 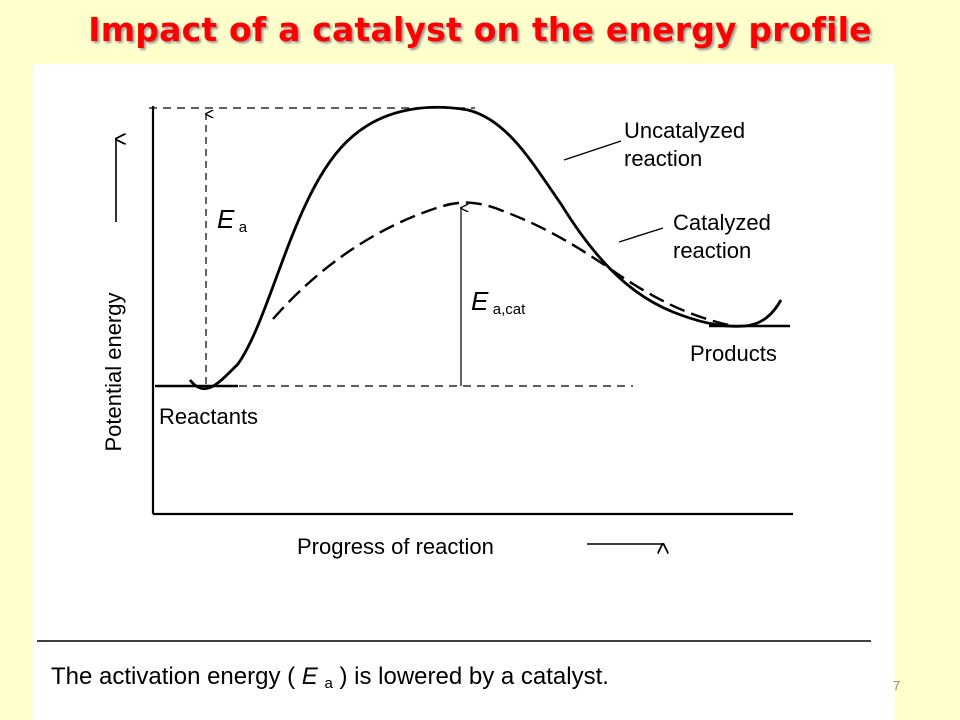 What do you see at coordinates (722, 222) in the screenshot?
I see `catalyzed-label-line-1: Catalyzed` at bounding box center [722, 222].